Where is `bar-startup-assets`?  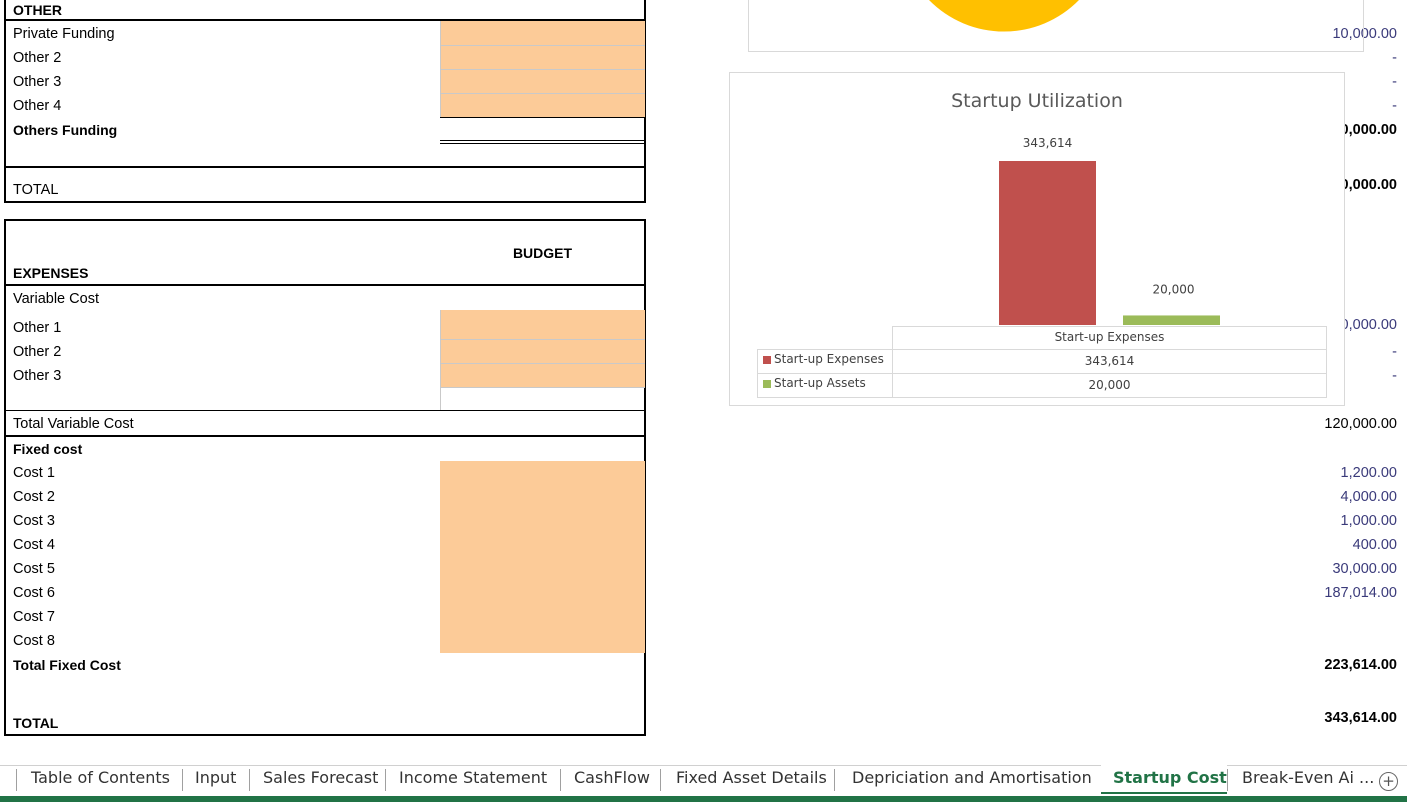 bar-startup-assets is located at coordinates (1171, 320).